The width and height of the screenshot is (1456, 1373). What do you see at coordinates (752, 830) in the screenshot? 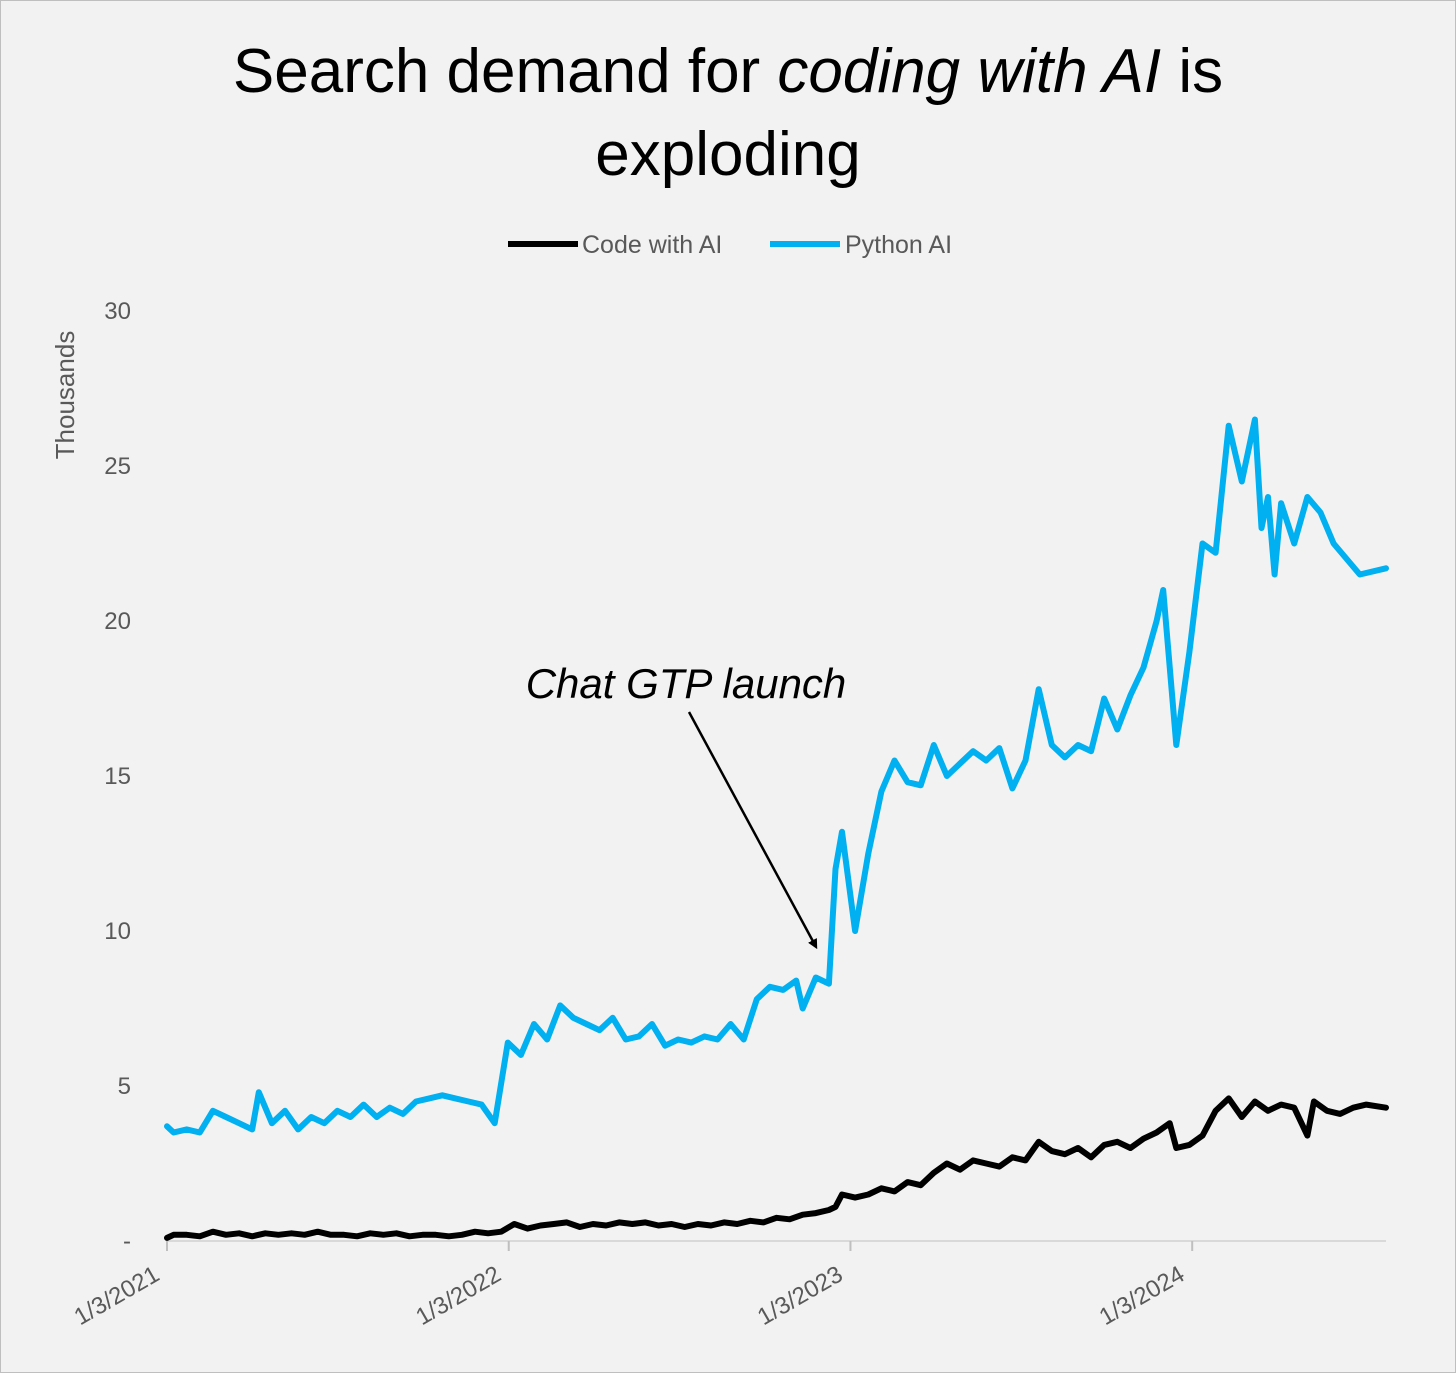
I see `annotation-arrow` at bounding box center [752, 830].